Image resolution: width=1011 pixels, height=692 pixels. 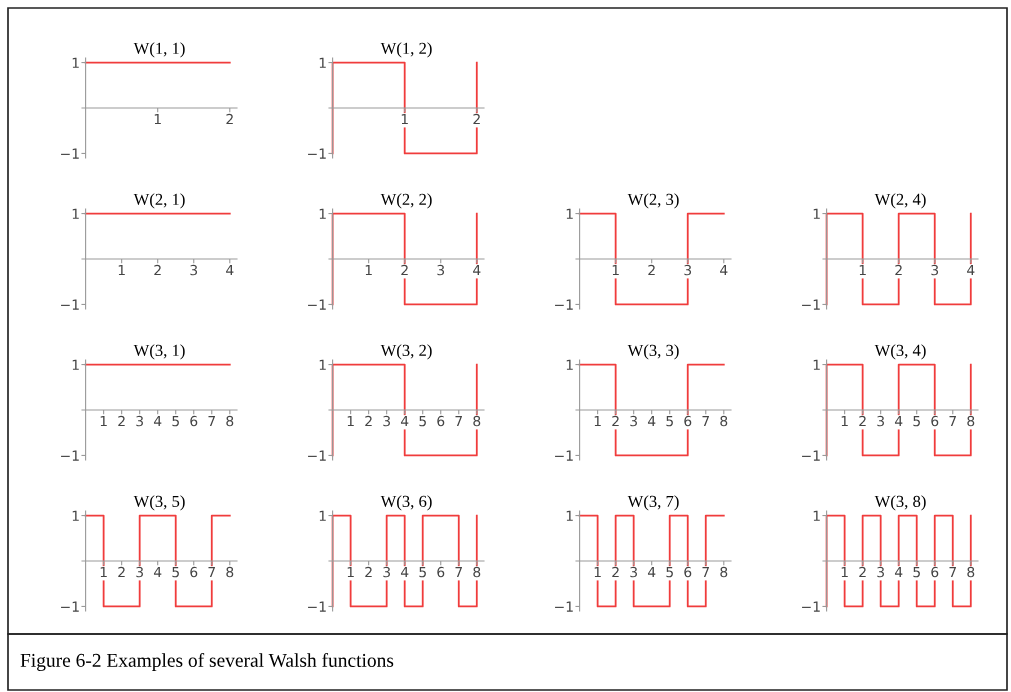 I want to click on chart-title: W(3, 5), so click(x=159, y=503).